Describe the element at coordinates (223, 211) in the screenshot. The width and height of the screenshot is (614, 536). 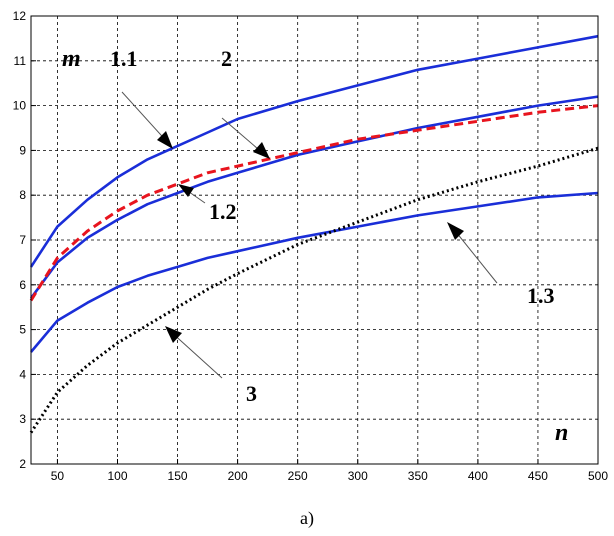
I see `curve-label-1-2: 1.2` at that location.